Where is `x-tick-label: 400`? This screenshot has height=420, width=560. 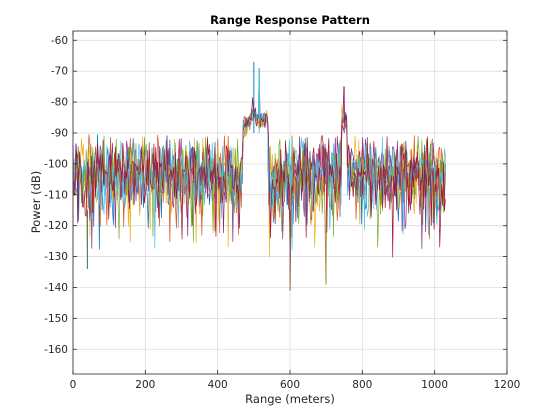
x-tick-label: 400 is located at coordinates (218, 385).